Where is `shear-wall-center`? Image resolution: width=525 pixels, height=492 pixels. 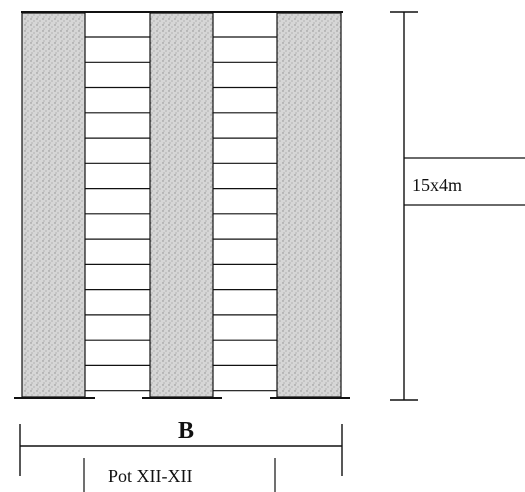 shear-wall-center is located at coordinates (181, 205).